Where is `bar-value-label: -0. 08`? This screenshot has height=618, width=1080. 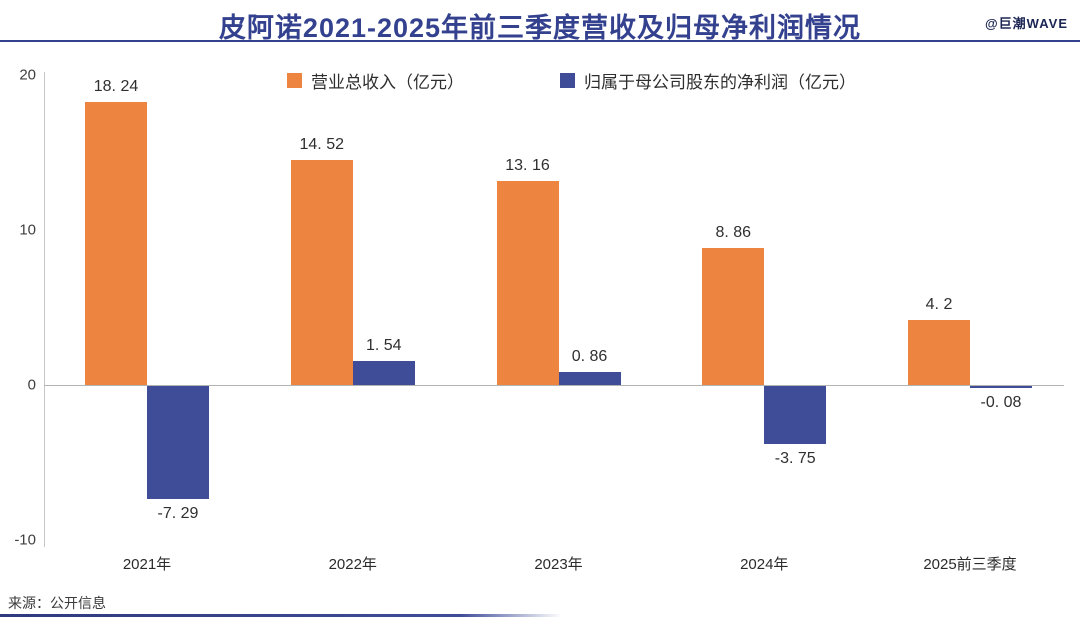 bar-value-label: -0. 08 is located at coordinates (1001, 402).